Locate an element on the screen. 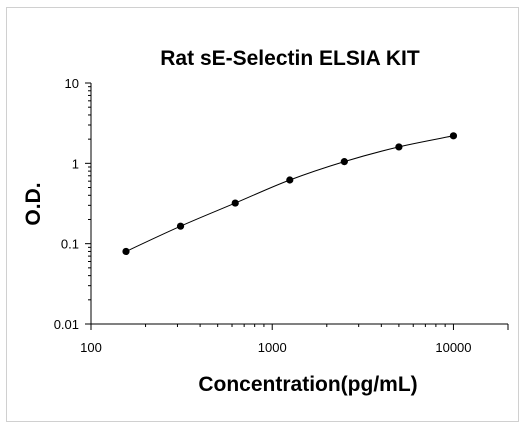 Image resolution: width=527 pixels, height=432 pixels. y-tick-label: 1 is located at coordinates (75, 163).